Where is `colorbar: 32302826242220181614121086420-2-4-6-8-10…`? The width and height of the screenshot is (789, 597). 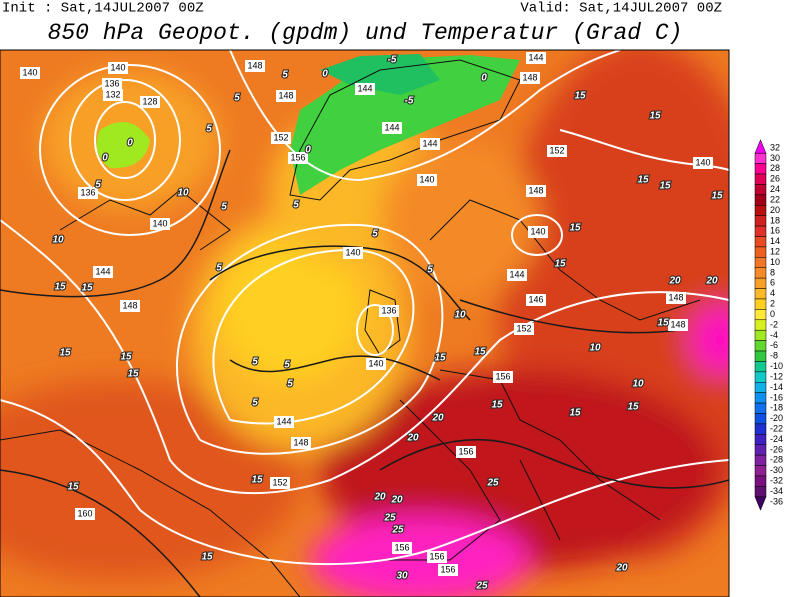
colorbar: 32302826242220181614121086420-2-4-6-8-10… is located at coordinates (768, 325).